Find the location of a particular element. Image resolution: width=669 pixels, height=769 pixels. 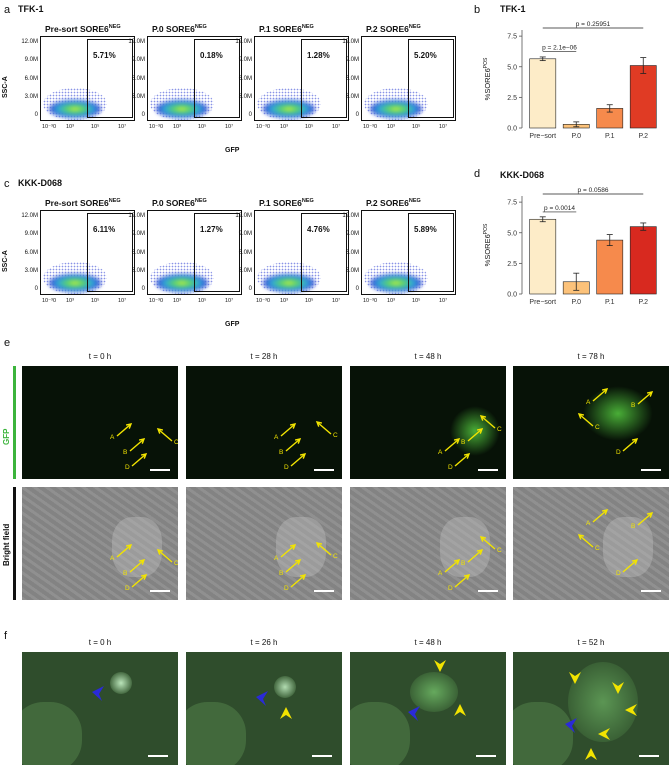

time-label: t = 78 h is located at coordinates (591, 356).